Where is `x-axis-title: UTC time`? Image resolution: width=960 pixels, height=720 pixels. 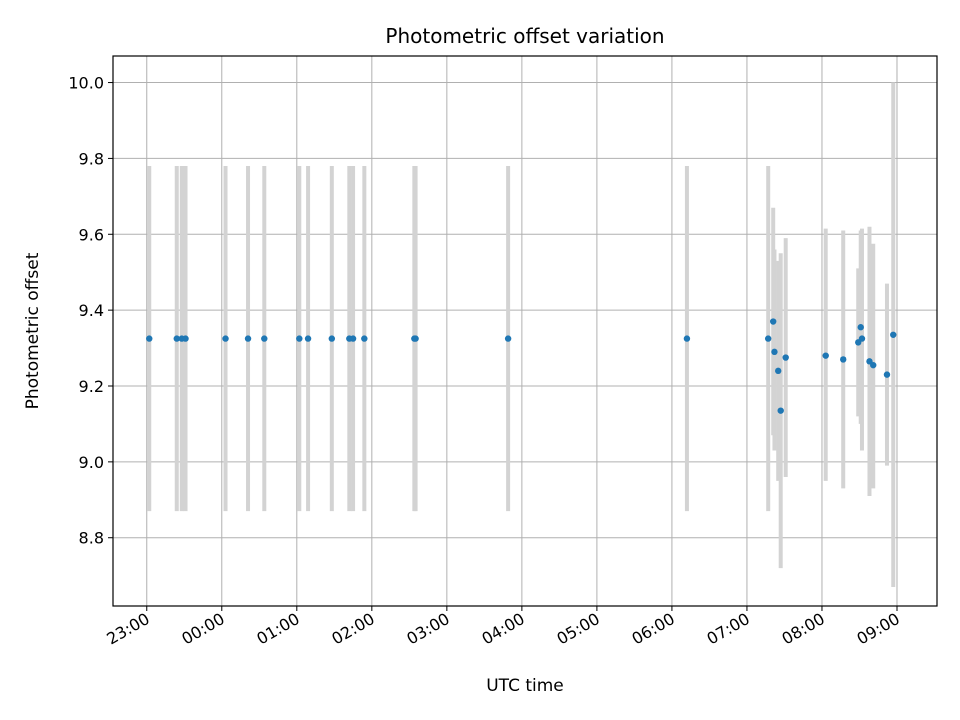
x-axis-title: UTC time is located at coordinates (525, 686).